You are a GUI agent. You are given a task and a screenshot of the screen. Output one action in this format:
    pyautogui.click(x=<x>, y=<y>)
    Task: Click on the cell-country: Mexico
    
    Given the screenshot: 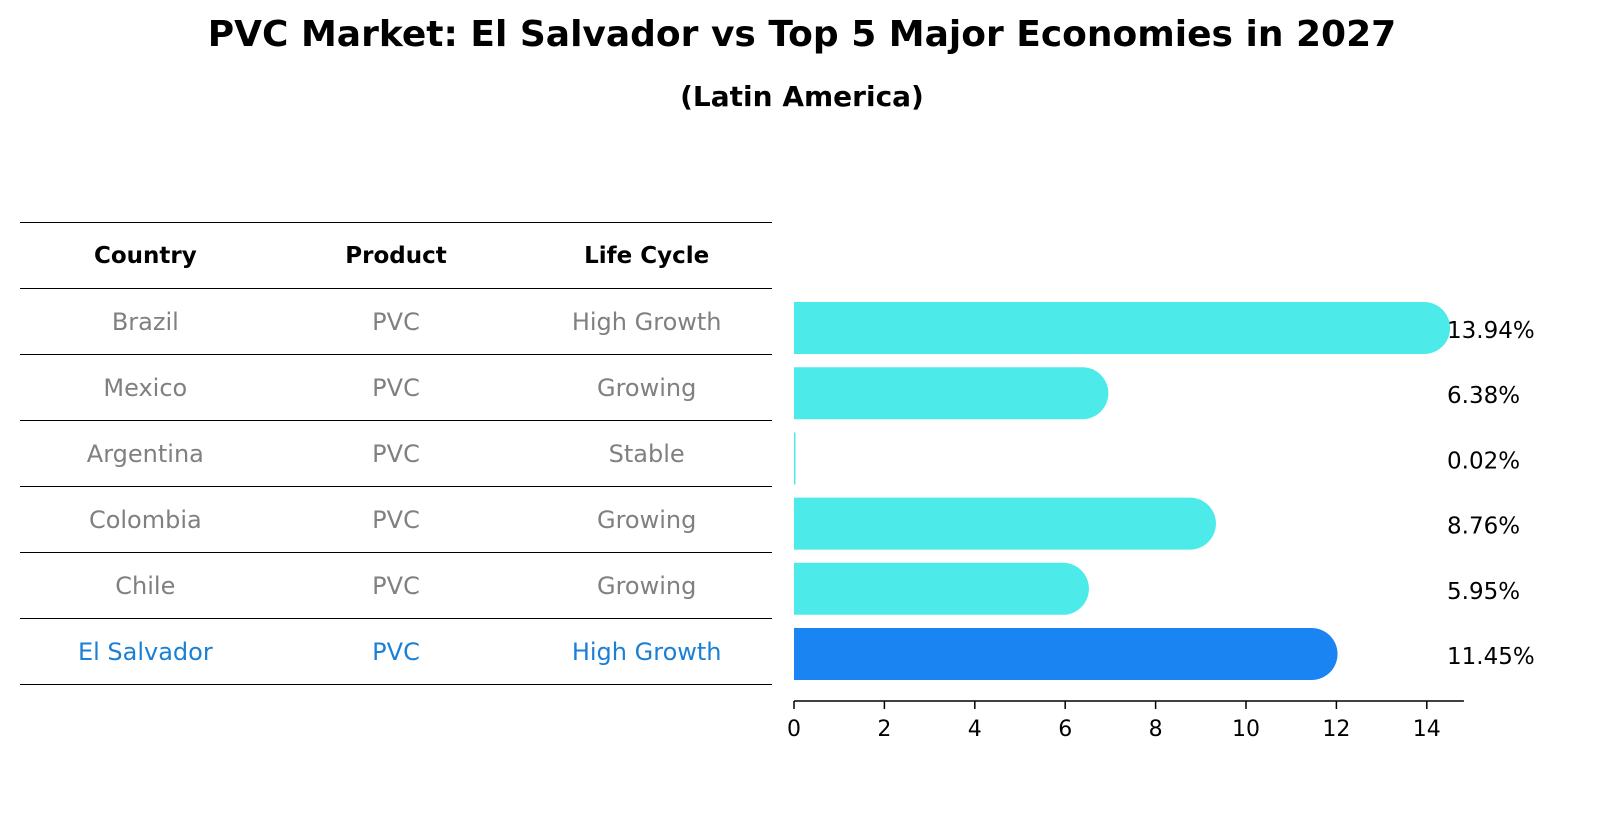 What is the action you would take?
    pyautogui.click(x=145, y=387)
    